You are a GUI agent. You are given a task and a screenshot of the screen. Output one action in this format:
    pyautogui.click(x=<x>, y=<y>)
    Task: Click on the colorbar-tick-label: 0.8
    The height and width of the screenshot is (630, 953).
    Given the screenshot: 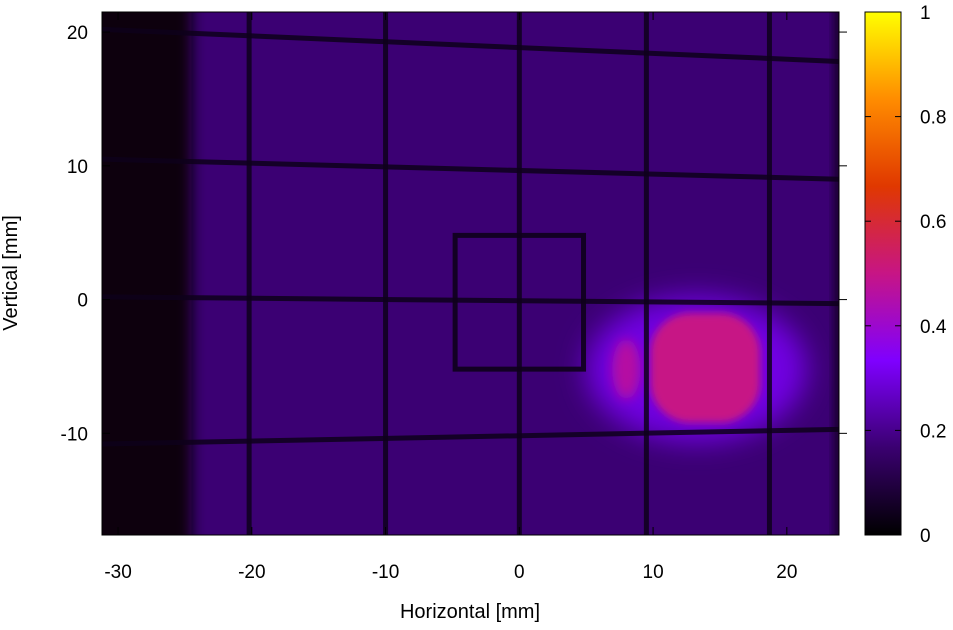 What is the action you would take?
    pyautogui.click(x=933, y=118)
    